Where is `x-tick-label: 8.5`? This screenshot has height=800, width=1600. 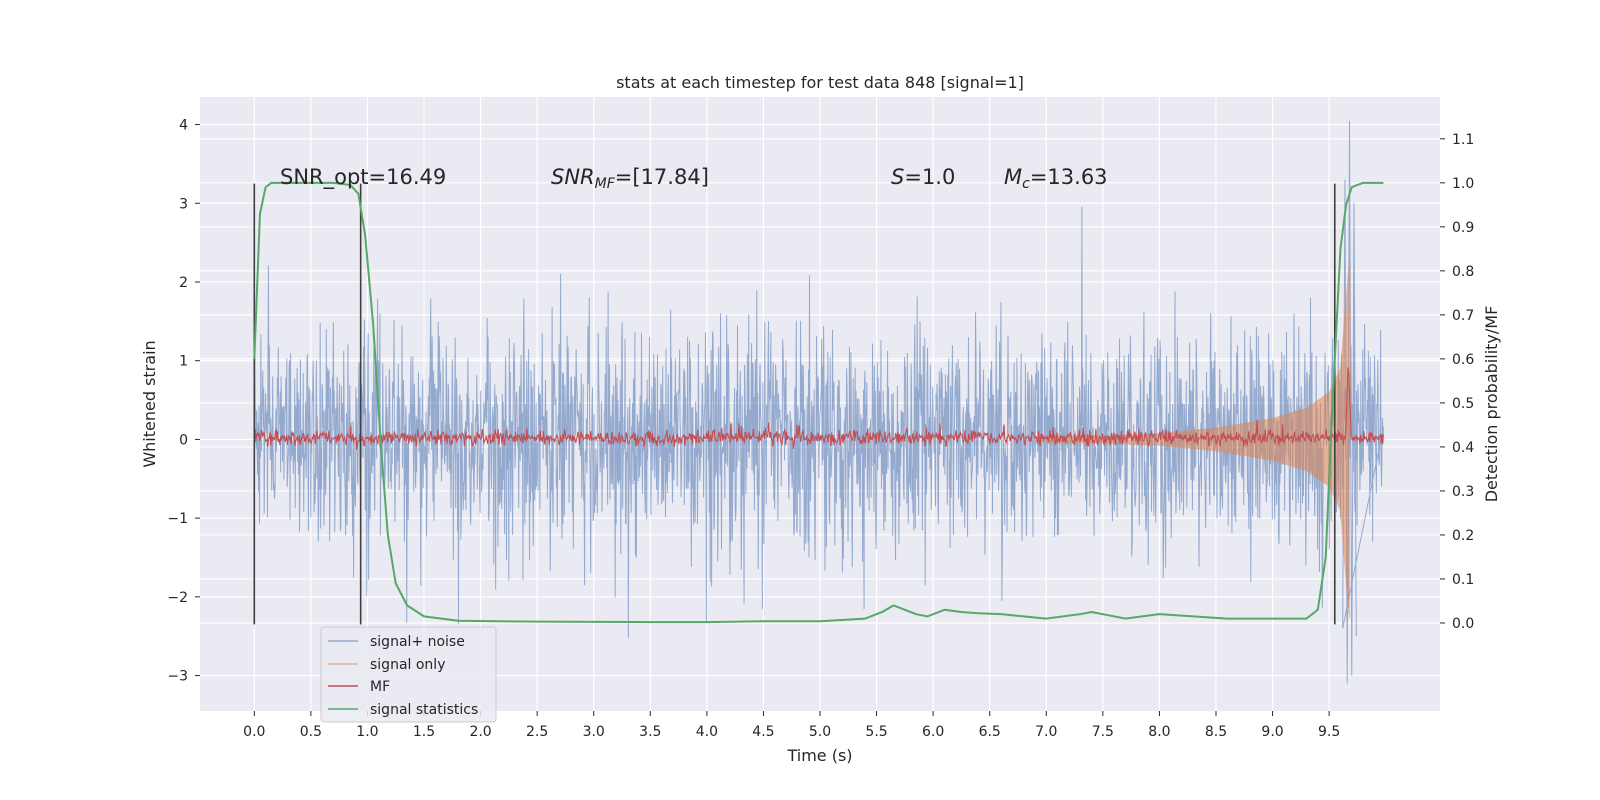 x-tick-label: 8.5 is located at coordinates (1216, 732).